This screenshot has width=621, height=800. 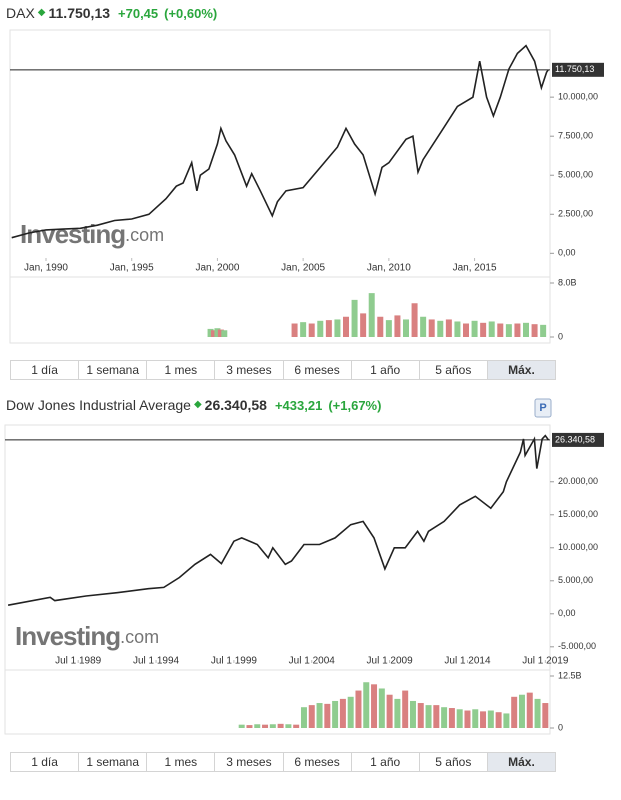 What do you see at coordinates (191, 13) in the screenshot?
I see `change-percent: (+0,60%)` at bounding box center [191, 13].